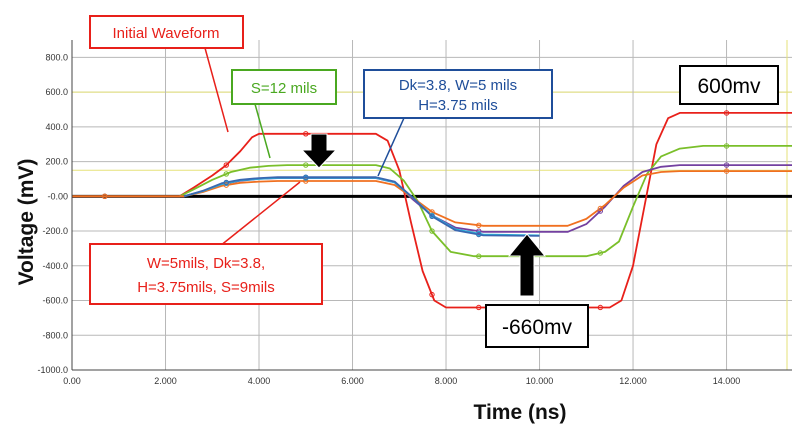  What do you see at coordinates (206, 287) in the screenshot?
I see `callout-label-line2: H=3.75mils, S=9mils` at bounding box center [206, 287].